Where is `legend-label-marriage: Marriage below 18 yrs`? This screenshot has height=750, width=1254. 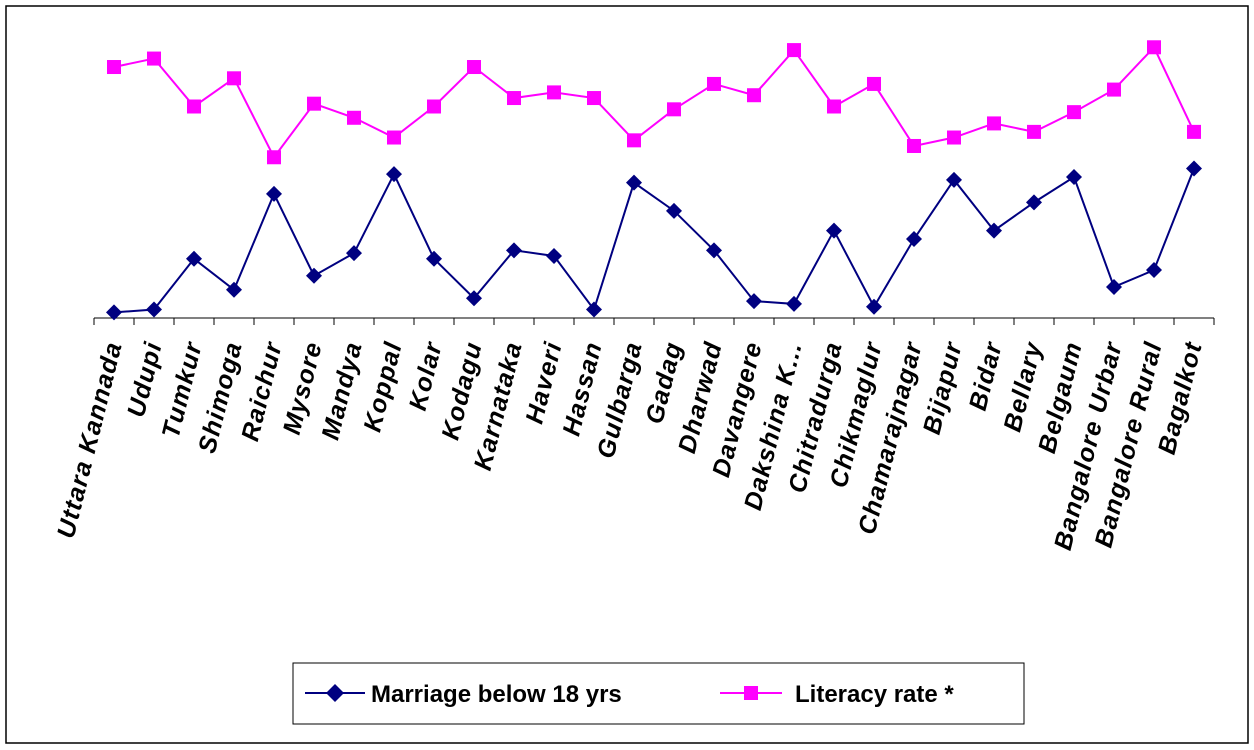 legend-label-marriage: Marriage below 18 yrs is located at coordinates (496, 694).